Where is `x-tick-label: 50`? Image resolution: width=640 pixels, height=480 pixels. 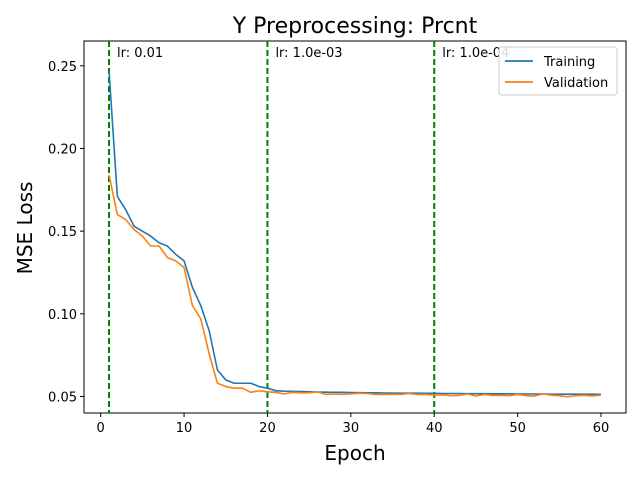
x-tick-label: 50 is located at coordinates (517, 428).